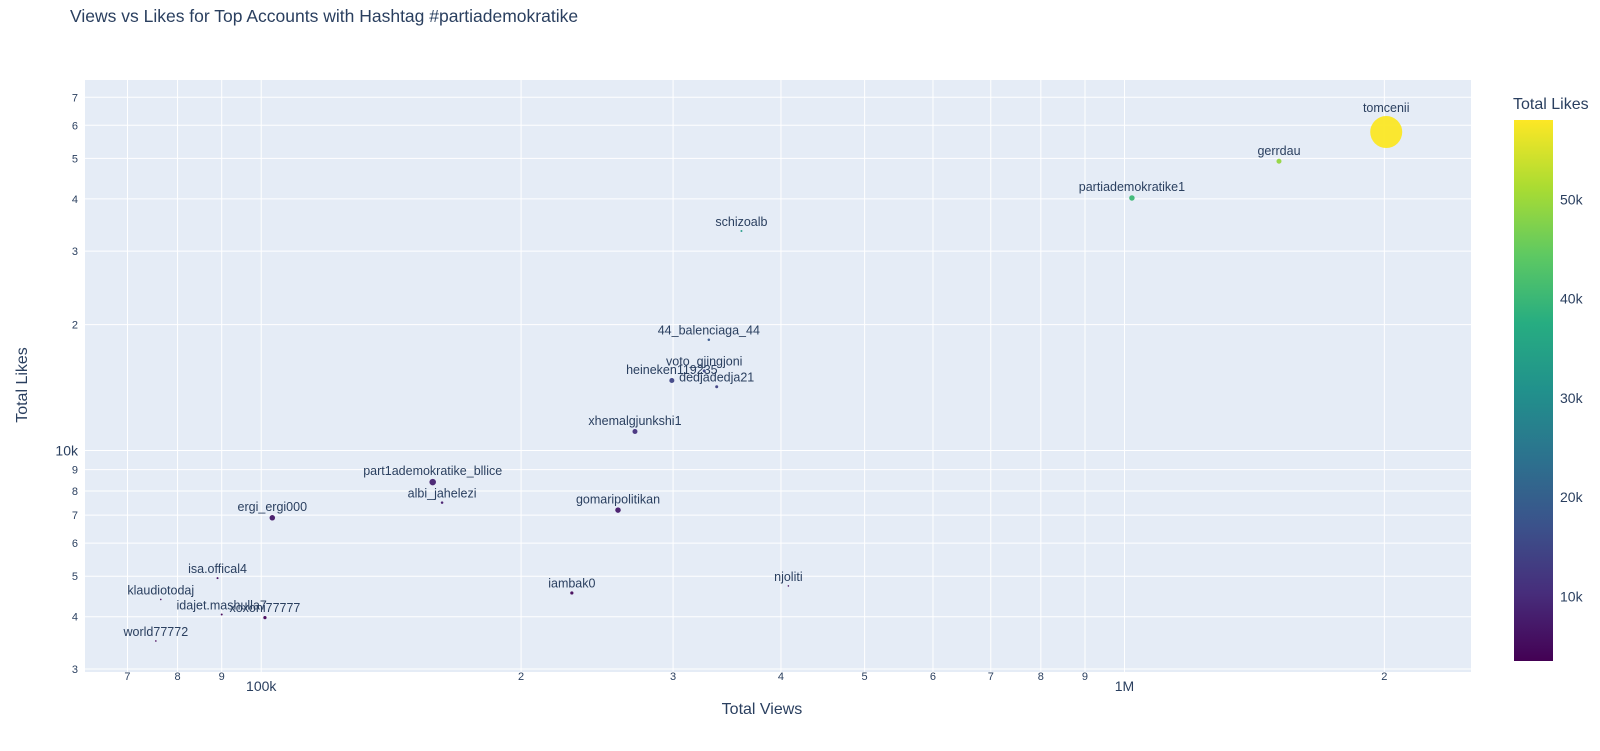  Describe the element at coordinates (716, 377) in the screenshot. I see `point-label: dedjadedja21` at that location.